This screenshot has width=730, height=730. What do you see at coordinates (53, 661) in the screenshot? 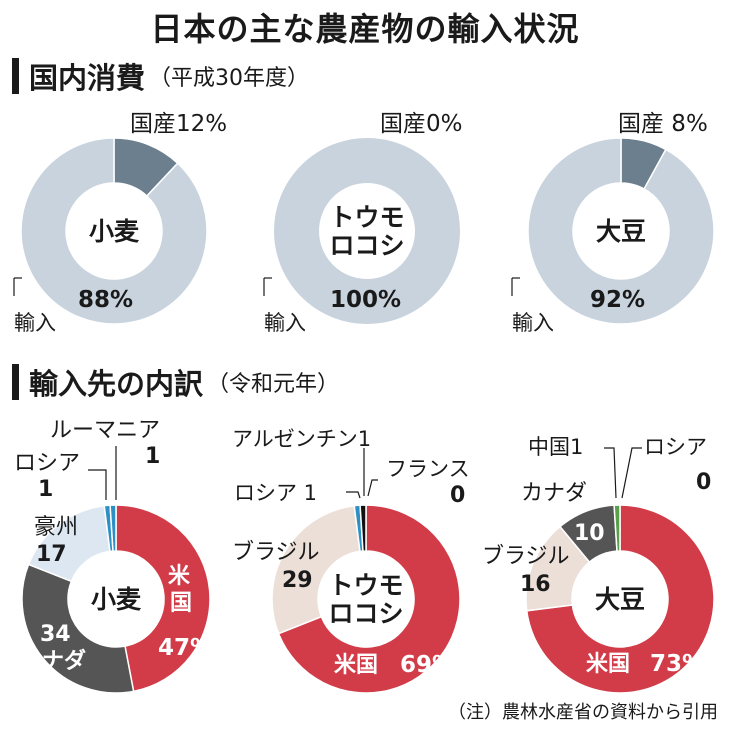
I see `wheat-canada-label: カナダ` at bounding box center [53, 661].